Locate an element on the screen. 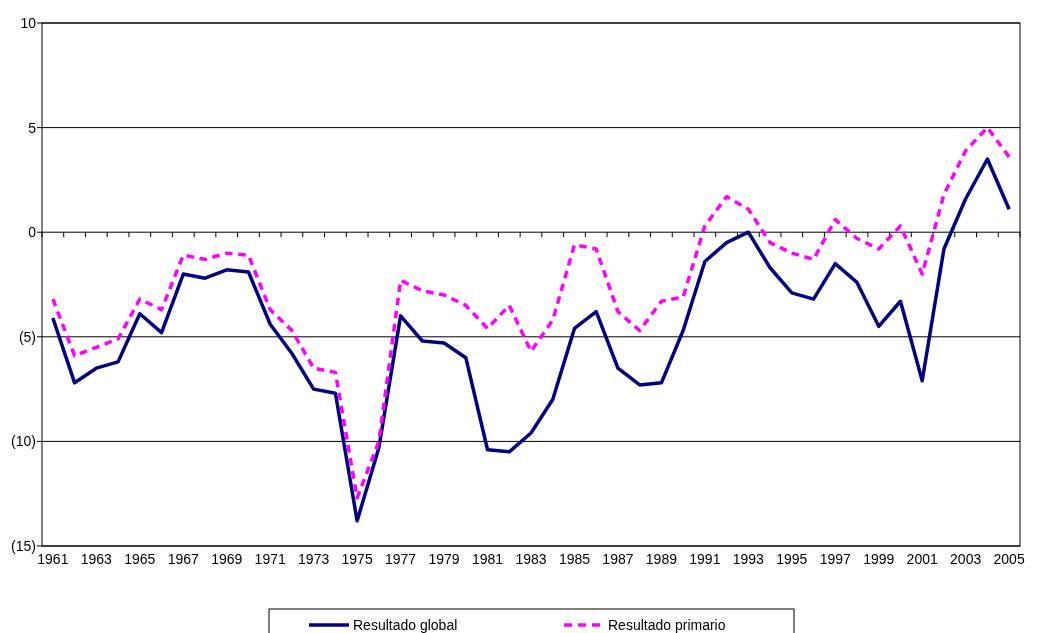 Image resolution: width=1043 pixels, height=633 pixels. legend-label: Resultado global is located at coordinates (405, 624).